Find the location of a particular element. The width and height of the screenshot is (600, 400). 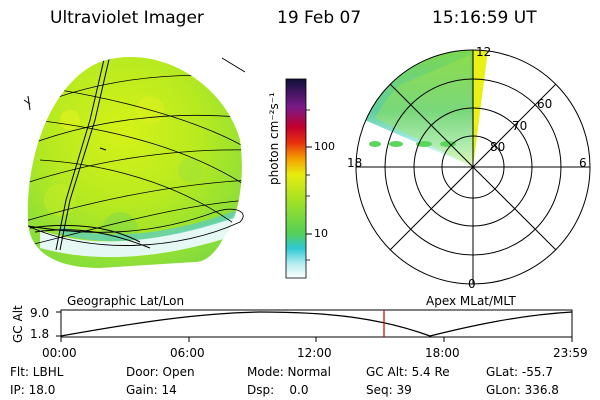

mlt-label-6: 6 is located at coordinates (583, 163).